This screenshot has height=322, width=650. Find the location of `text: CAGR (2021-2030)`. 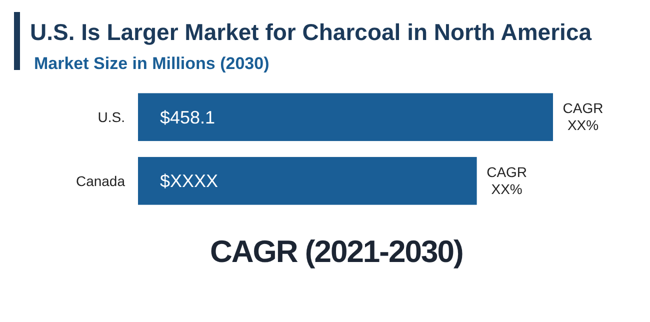

text: CAGR (2021-2030) is located at coordinates (336, 251).